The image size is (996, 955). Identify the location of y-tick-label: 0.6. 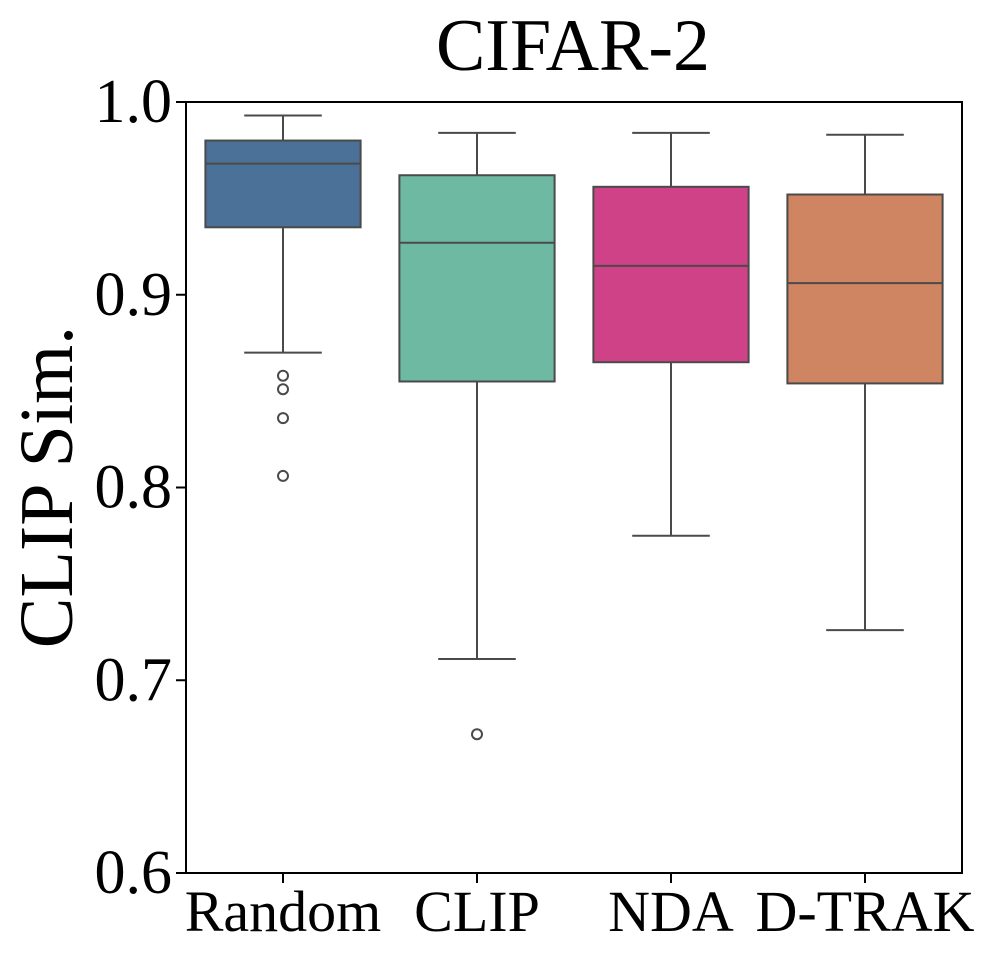
(134, 873).